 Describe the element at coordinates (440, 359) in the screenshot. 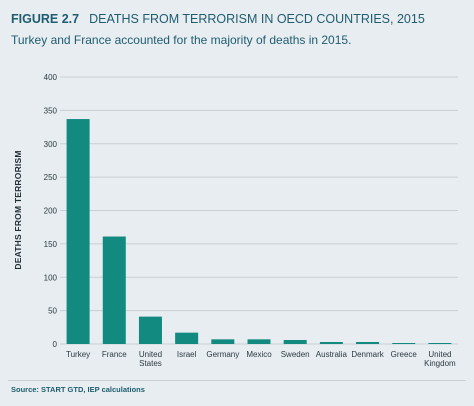

I see `x-tick-label: United Kingdom` at that location.